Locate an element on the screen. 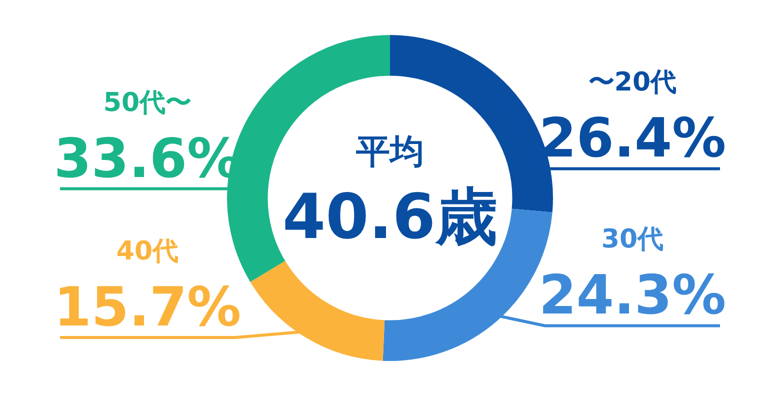 Image resolution: width=780 pixels, height=396 pixels. slice-label: 〜20代 is located at coordinates (632, 83).